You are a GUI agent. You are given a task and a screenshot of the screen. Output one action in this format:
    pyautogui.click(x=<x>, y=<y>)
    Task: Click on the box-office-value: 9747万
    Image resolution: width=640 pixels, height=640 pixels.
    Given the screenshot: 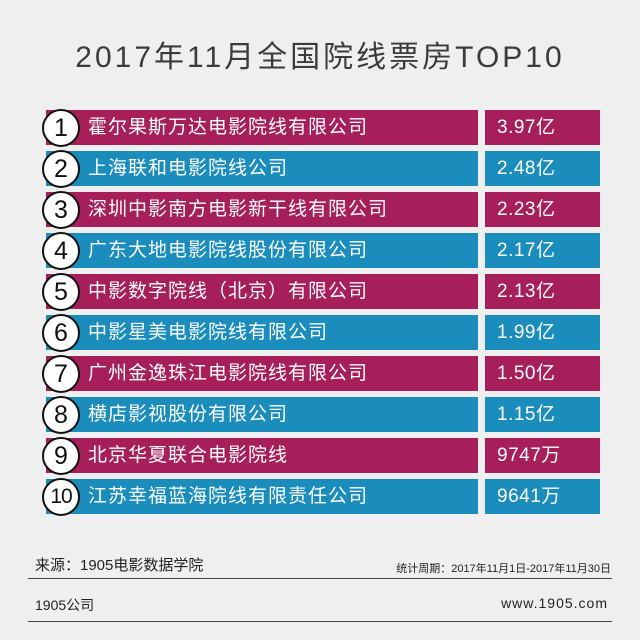 What is the action you would take?
    pyautogui.click(x=542, y=455)
    